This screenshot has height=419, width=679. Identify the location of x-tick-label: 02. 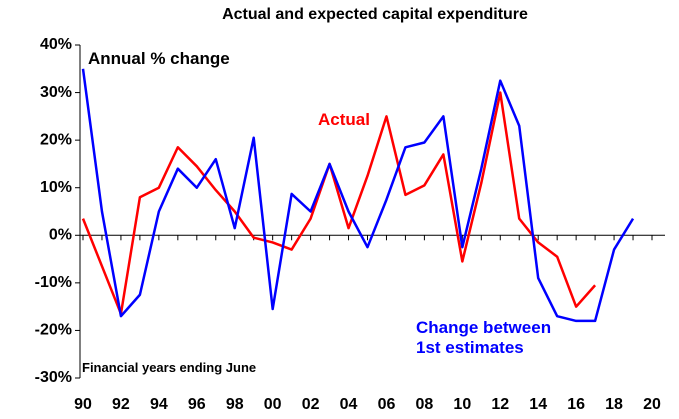
(311, 404).